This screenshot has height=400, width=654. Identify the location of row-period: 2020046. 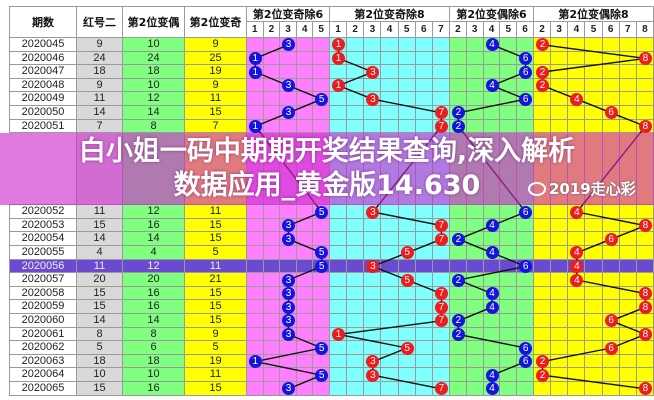
(43, 58).